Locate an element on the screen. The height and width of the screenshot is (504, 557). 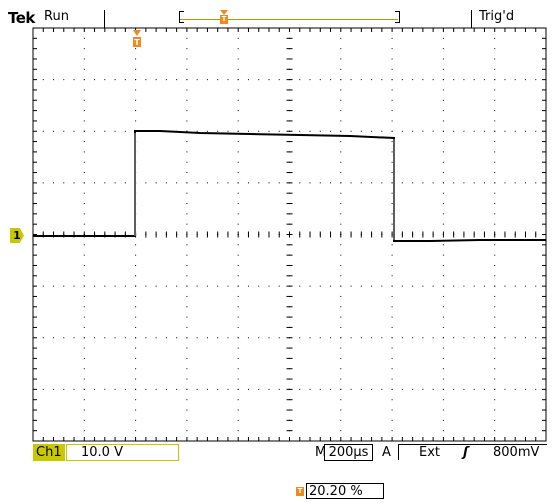
record-view-bar is located at coordinates (289, 19).